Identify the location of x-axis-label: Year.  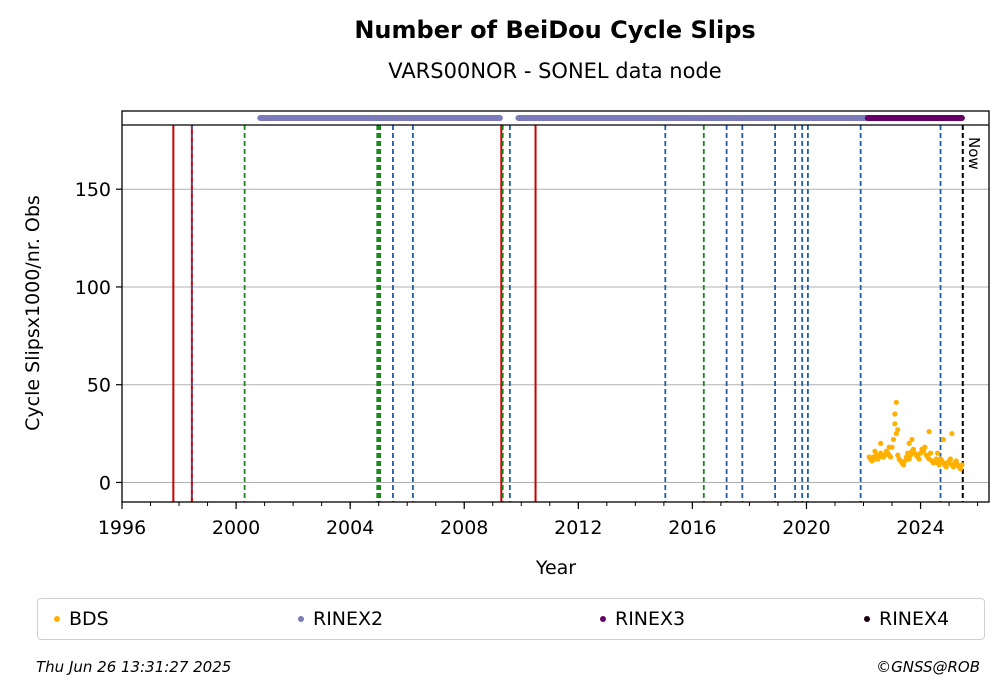
(555, 568).